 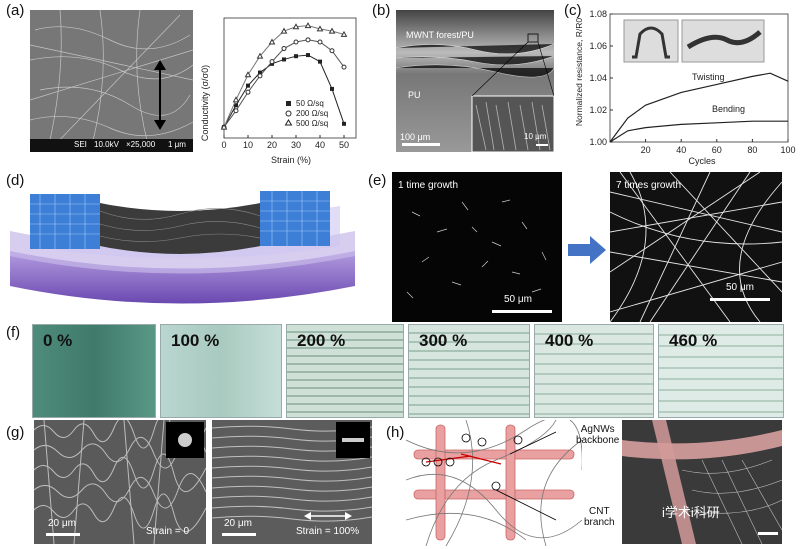 What do you see at coordinates (598, 78) in the screenshot?
I see `chart-c-ytick-label: 1.04` at bounding box center [598, 78].